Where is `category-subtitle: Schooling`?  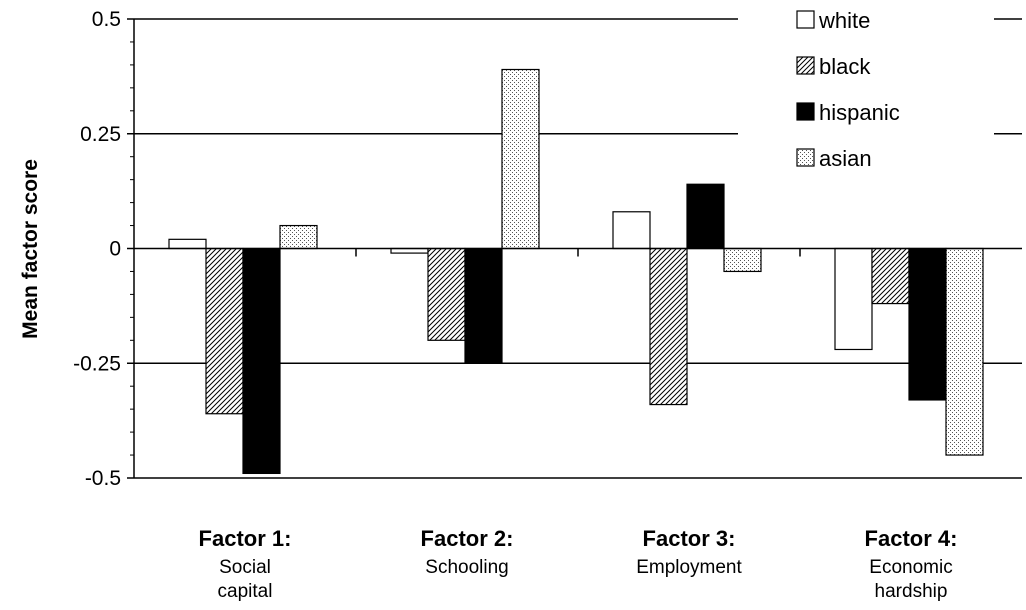 category-subtitle: Schooling is located at coordinates (466, 567).